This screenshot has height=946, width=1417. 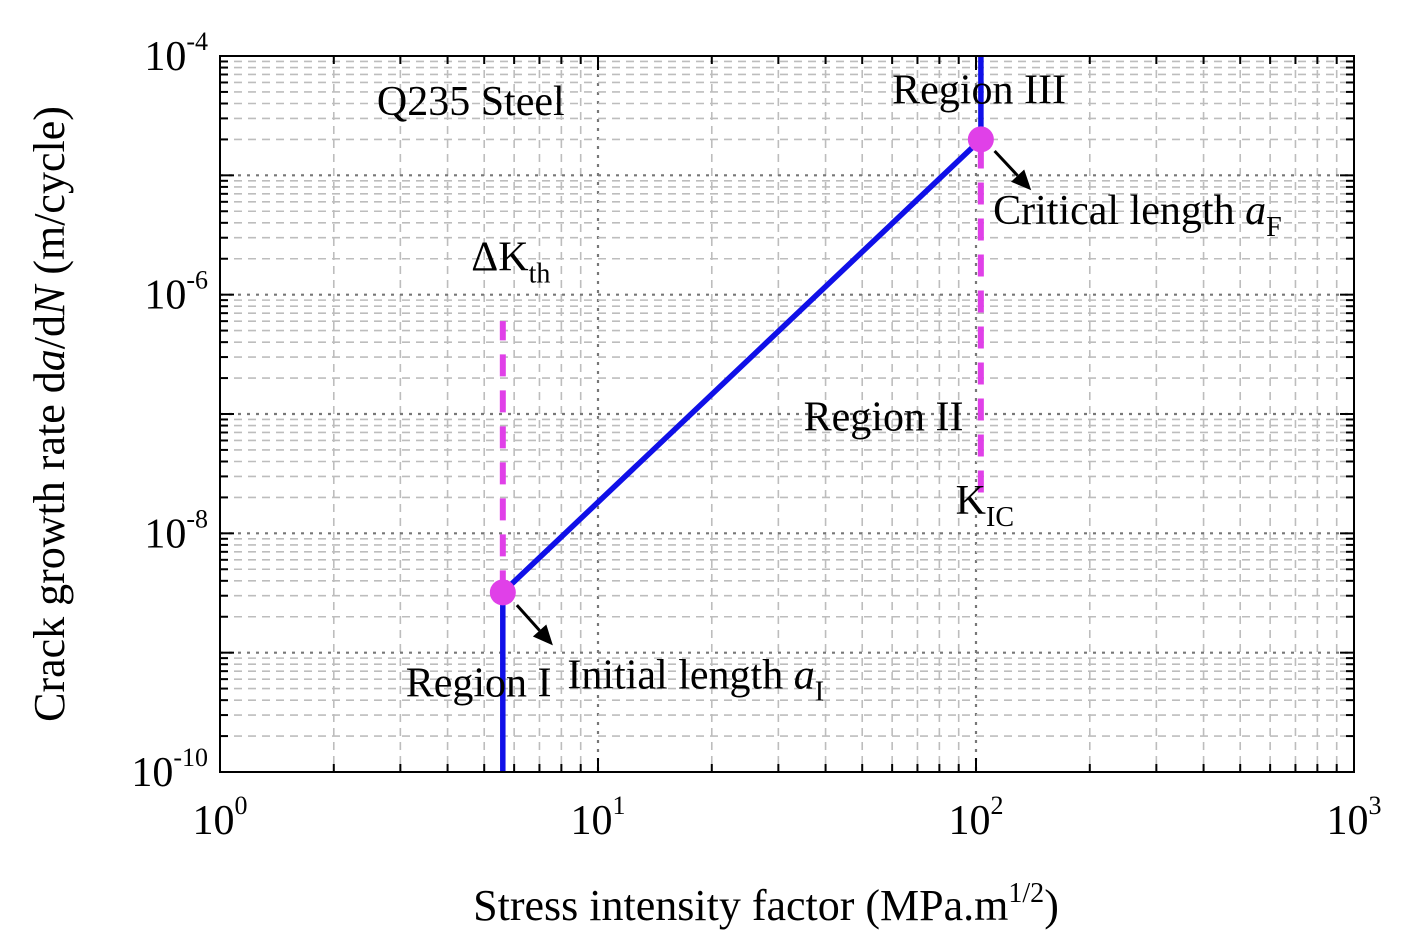 What do you see at coordinates (804, 676) in the screenshot?
I see `initial-length-symbol: a` at bounding box center [804, 676].